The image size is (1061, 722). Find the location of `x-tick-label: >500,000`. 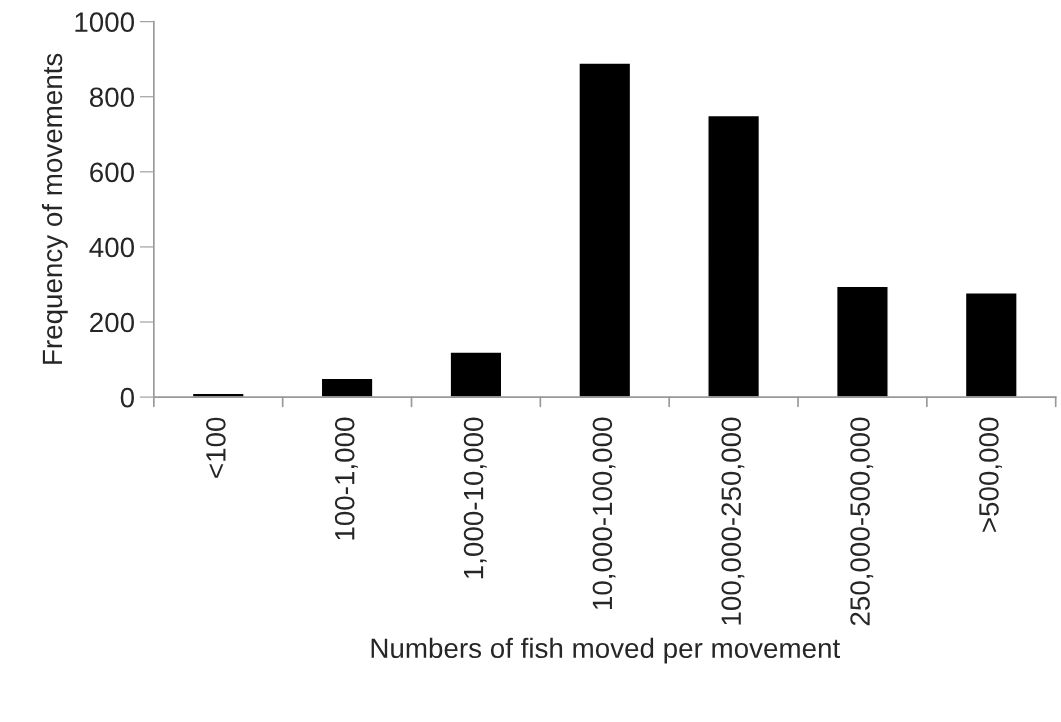

x-tick-label: >500,000 is located at coordinates (991, 474).